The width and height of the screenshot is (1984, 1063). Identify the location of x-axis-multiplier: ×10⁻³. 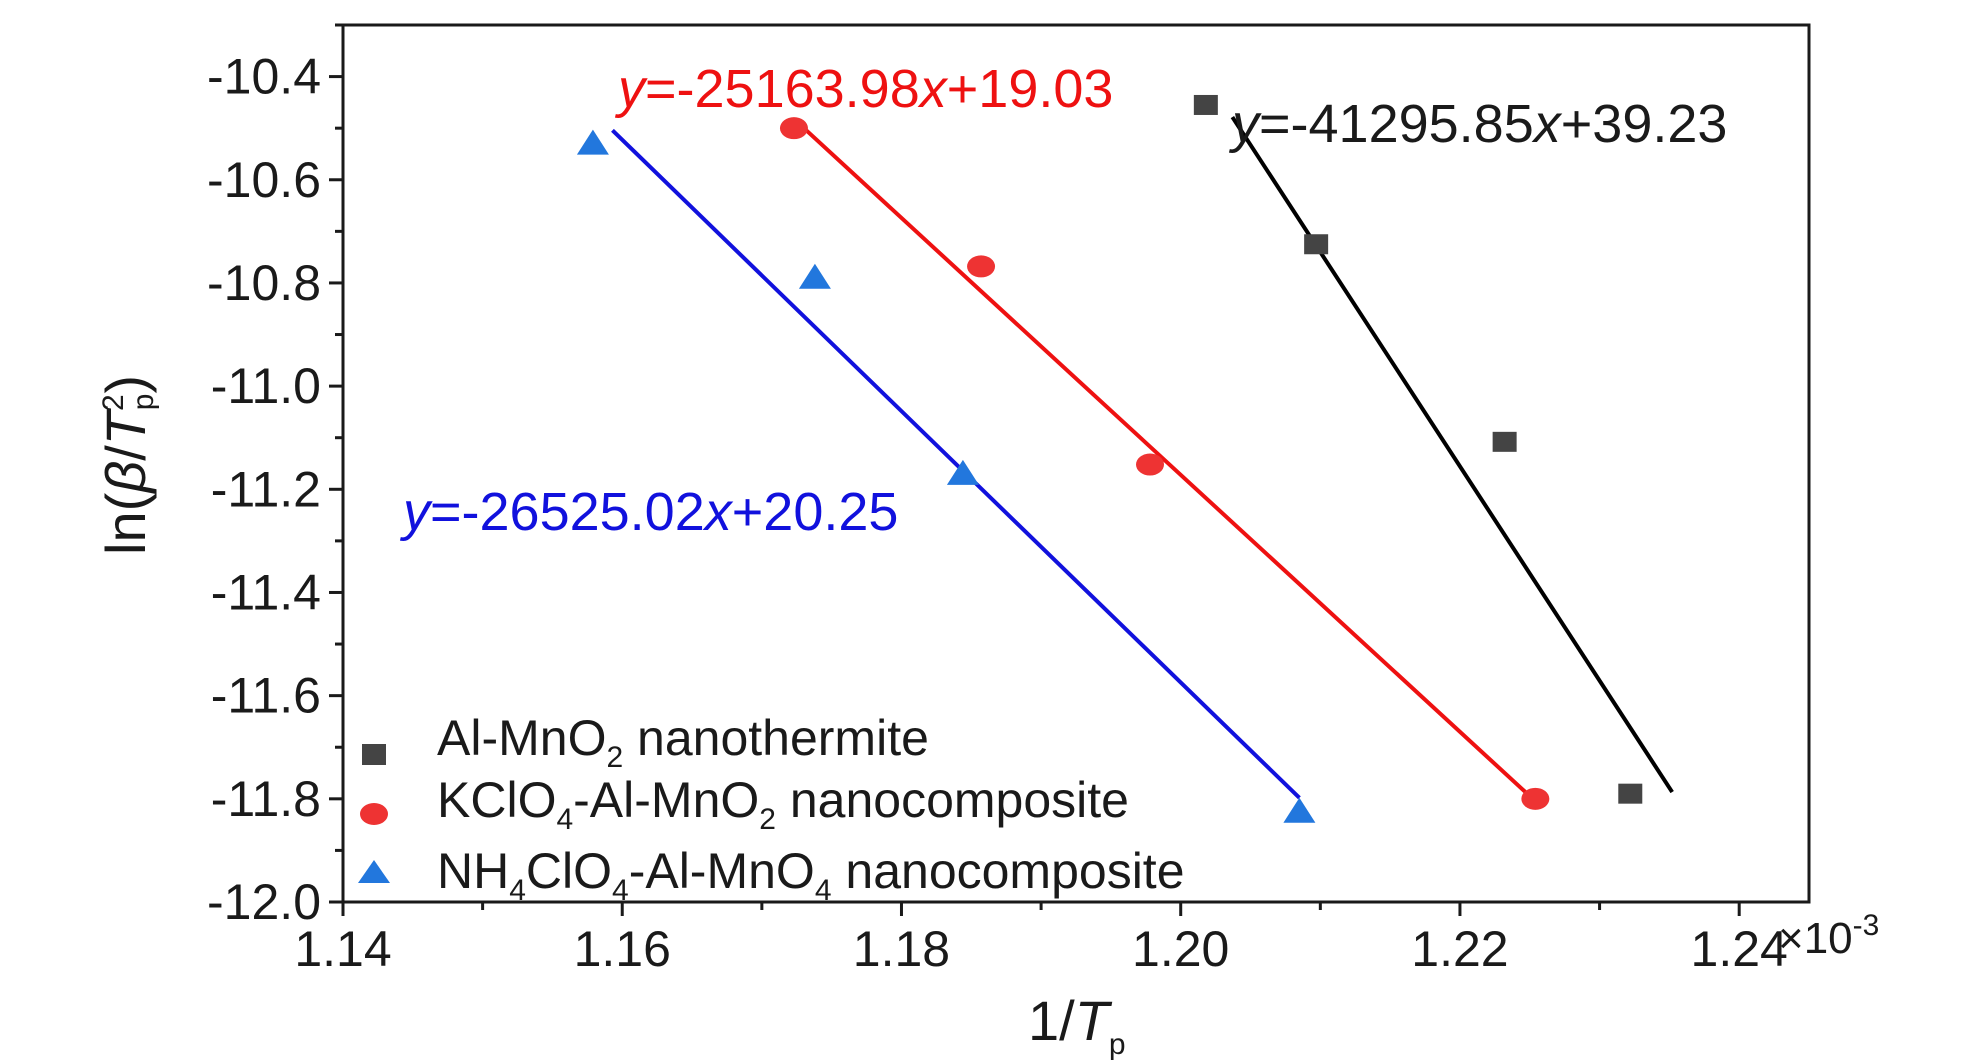
(1828, 936).